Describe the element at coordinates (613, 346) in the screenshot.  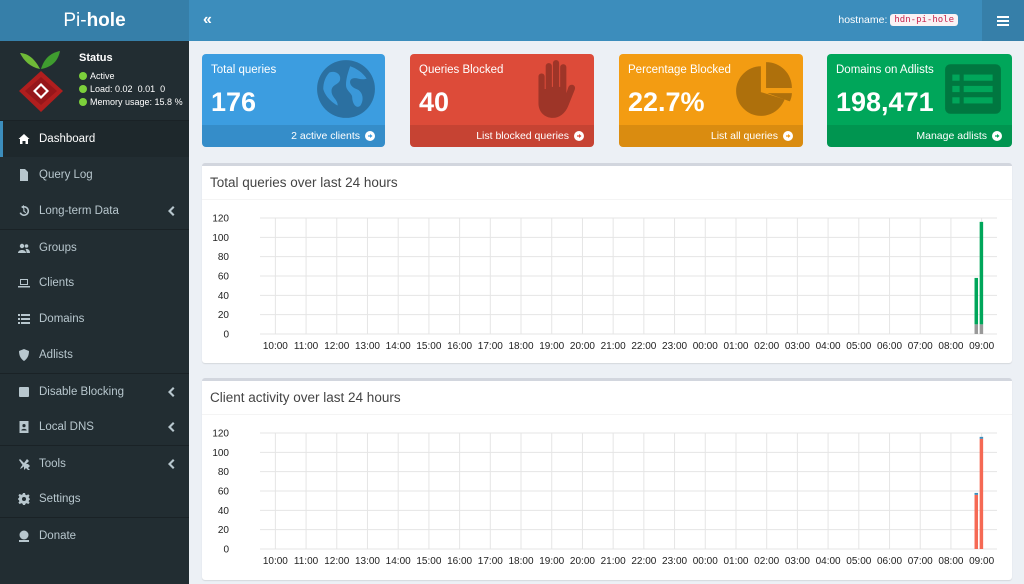
I see `x-tick-label: 21:00` at that location.